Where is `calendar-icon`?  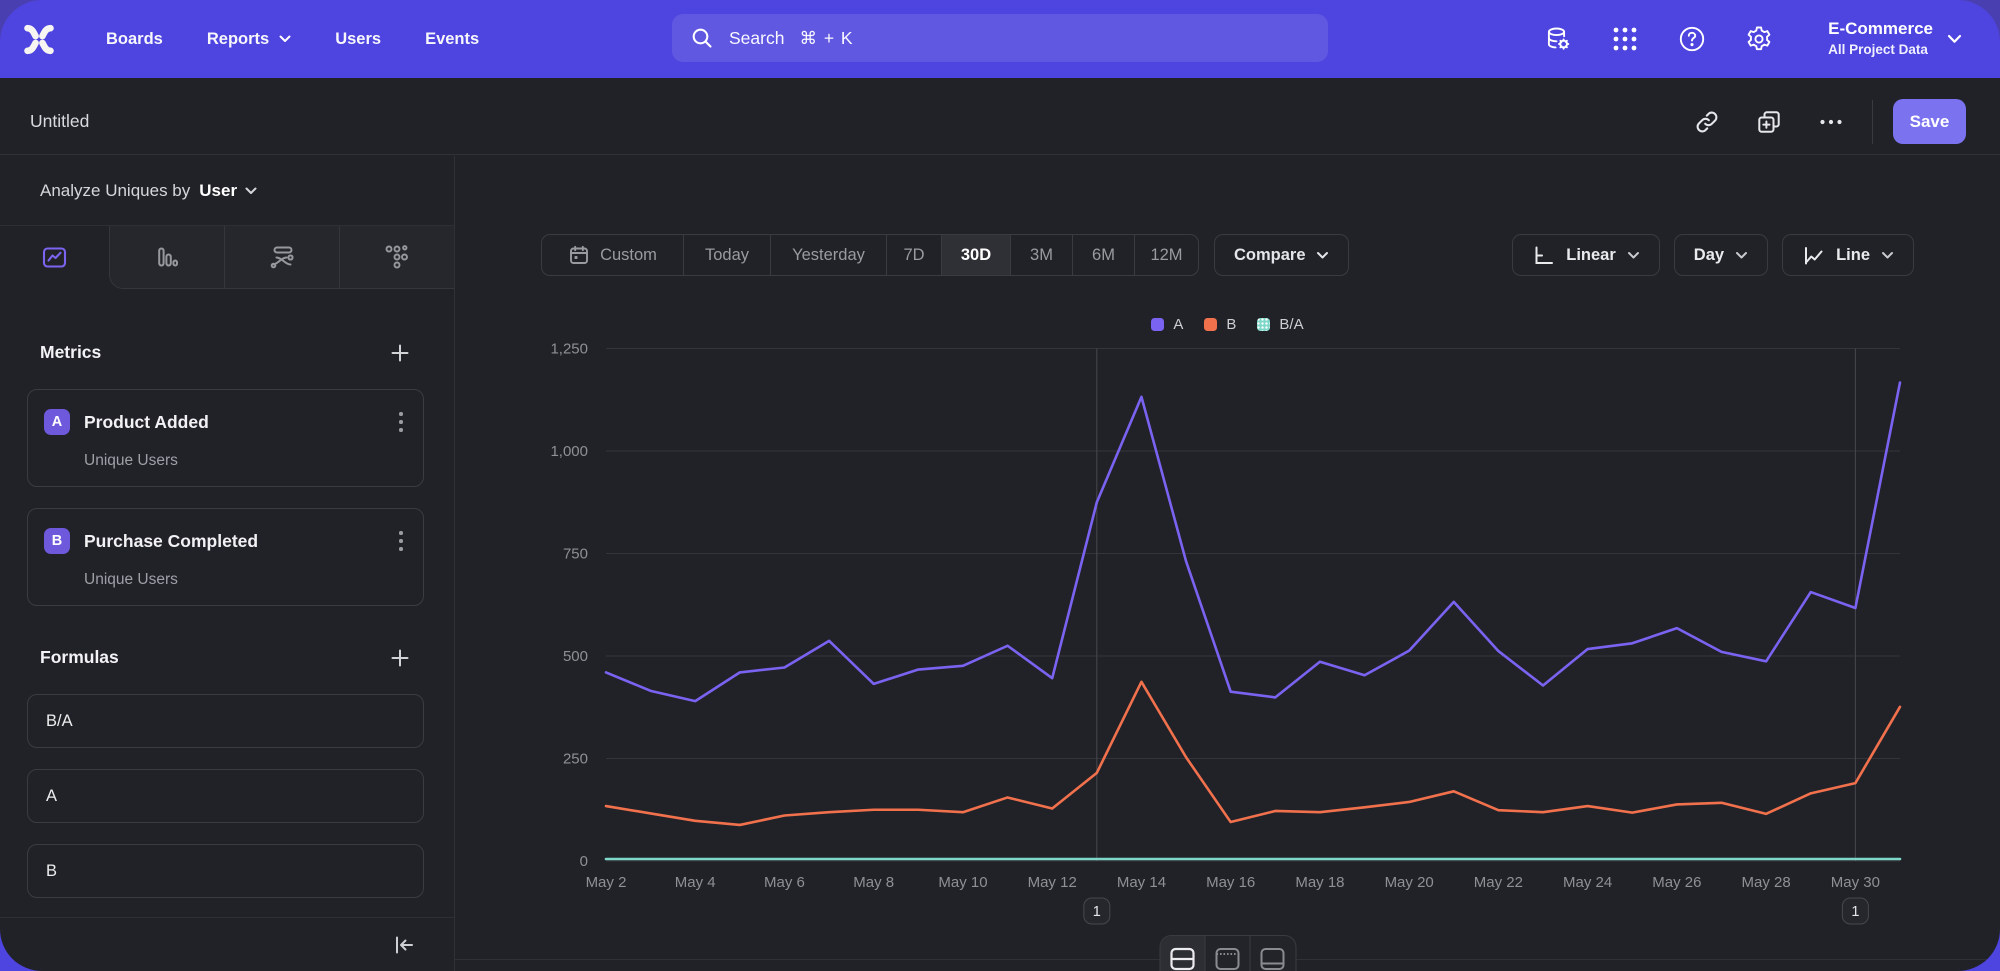 calendar-icon is located at coordinates (579, 254).